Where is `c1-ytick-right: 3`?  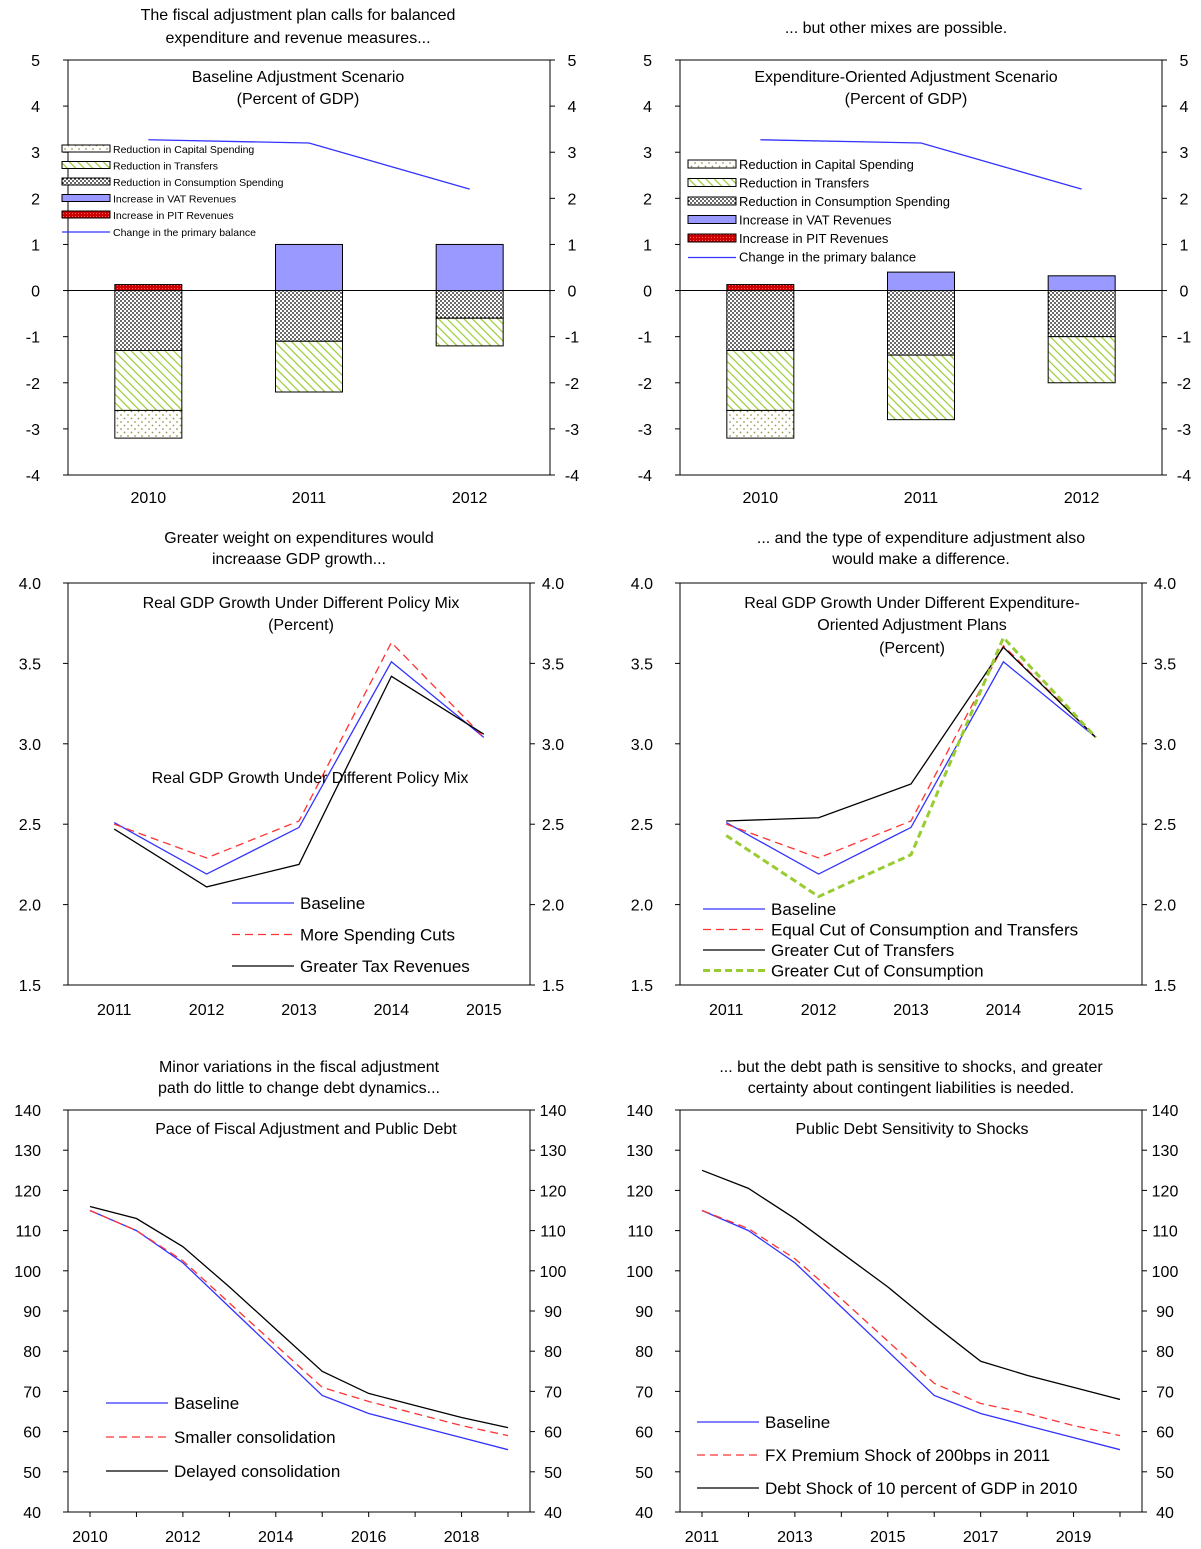
c1-ytick-right: 3 is located at coordinates (572, 153).